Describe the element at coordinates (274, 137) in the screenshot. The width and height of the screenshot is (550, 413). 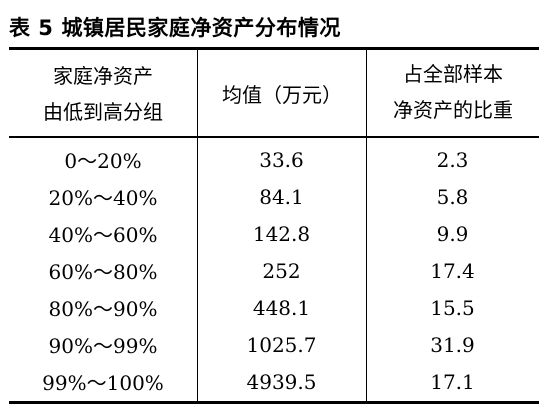
I see `header-separator-rule` at that location.